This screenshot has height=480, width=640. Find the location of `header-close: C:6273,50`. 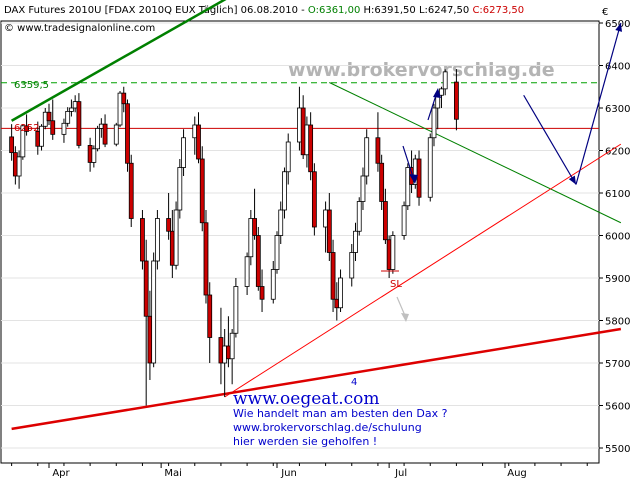

header-close: C:6273,50 is located at coordinates (498, 10).